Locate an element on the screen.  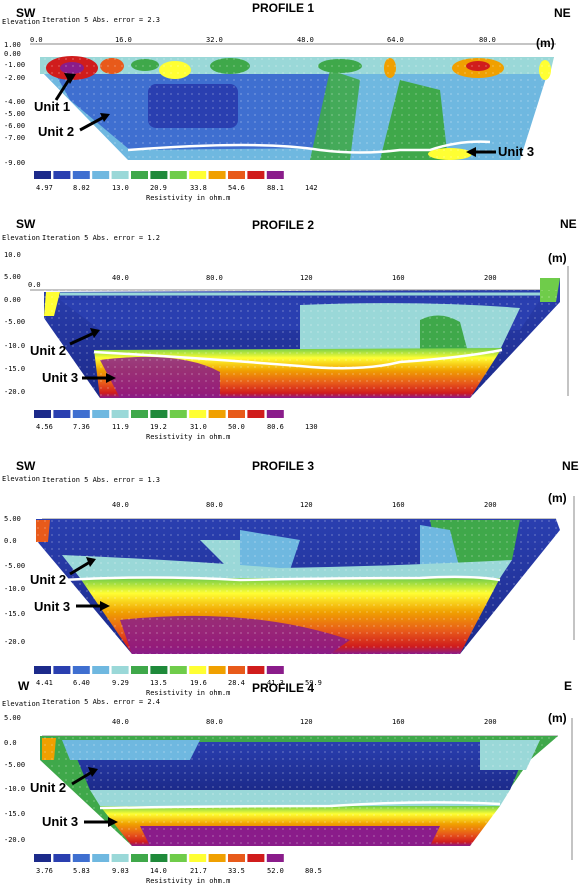
x-tick-label: 0.0 is located at coordinates (36, 40).